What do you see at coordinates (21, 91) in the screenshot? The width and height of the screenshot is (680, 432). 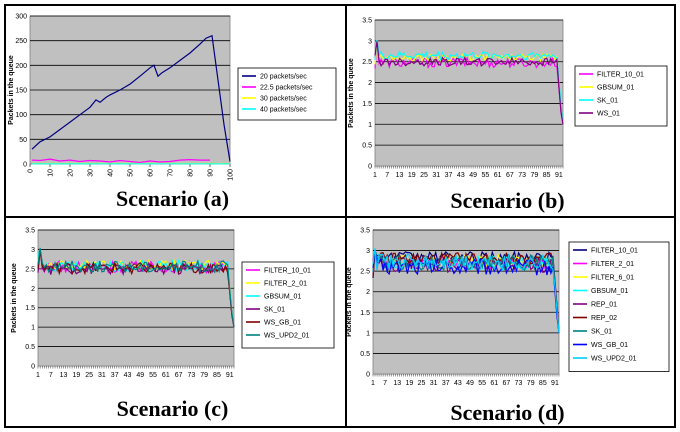 I see `y-tick-label: 150` at bounding box center [21, 91].